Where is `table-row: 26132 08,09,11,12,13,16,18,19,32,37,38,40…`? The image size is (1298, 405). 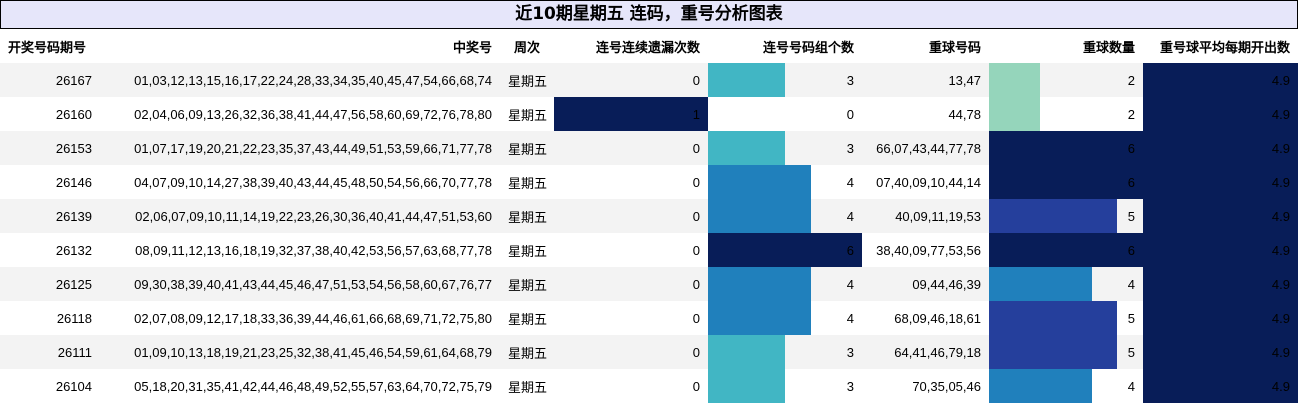 table-row: 26132 08,09,11,12,13,16,18,19,32,37,38,40… is located at coordinates (649, 250).